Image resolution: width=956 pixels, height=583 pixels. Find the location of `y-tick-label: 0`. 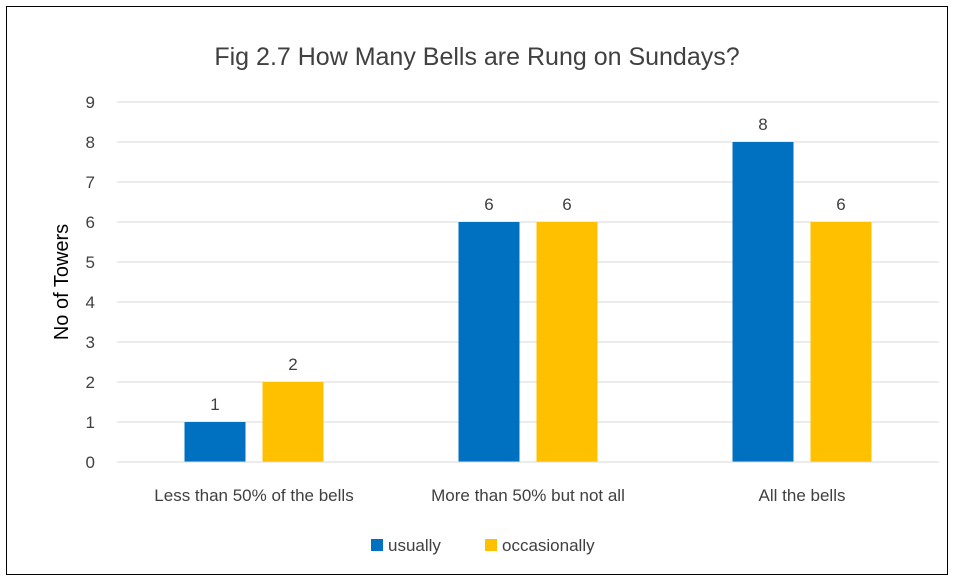

y-tick-label: 0 is located at coordinates (90, 462).